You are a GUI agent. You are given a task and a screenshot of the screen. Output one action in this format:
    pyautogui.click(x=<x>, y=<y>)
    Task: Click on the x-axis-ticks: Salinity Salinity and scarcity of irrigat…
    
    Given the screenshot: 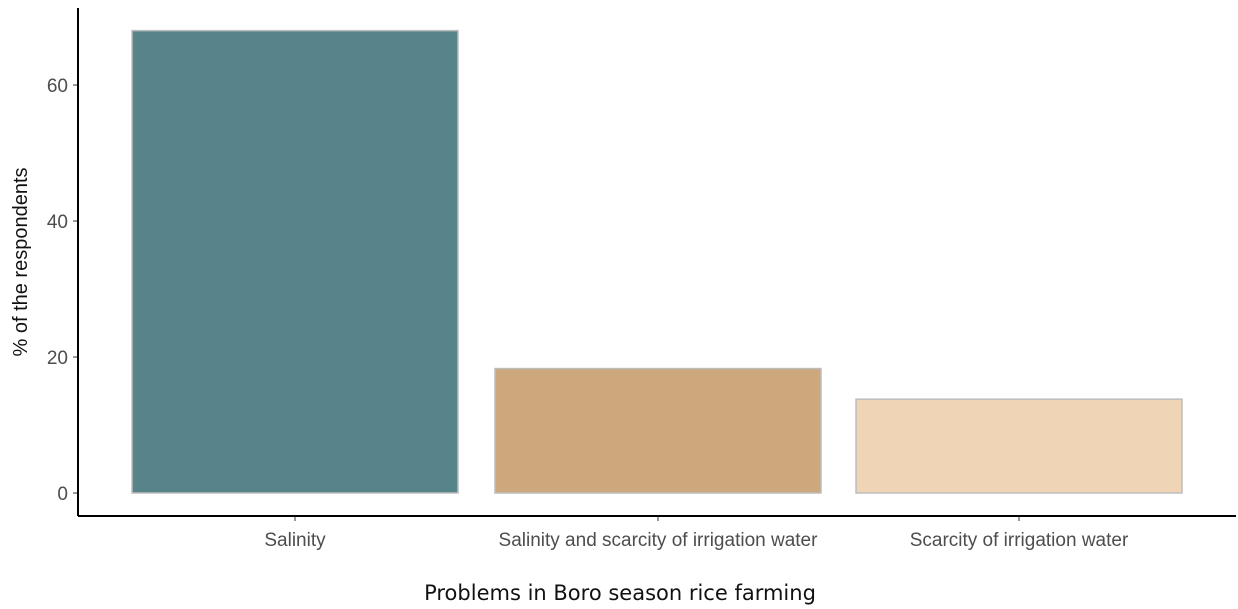 What is the action you would take?
    pyautogui.click(x=696, y=533)
    